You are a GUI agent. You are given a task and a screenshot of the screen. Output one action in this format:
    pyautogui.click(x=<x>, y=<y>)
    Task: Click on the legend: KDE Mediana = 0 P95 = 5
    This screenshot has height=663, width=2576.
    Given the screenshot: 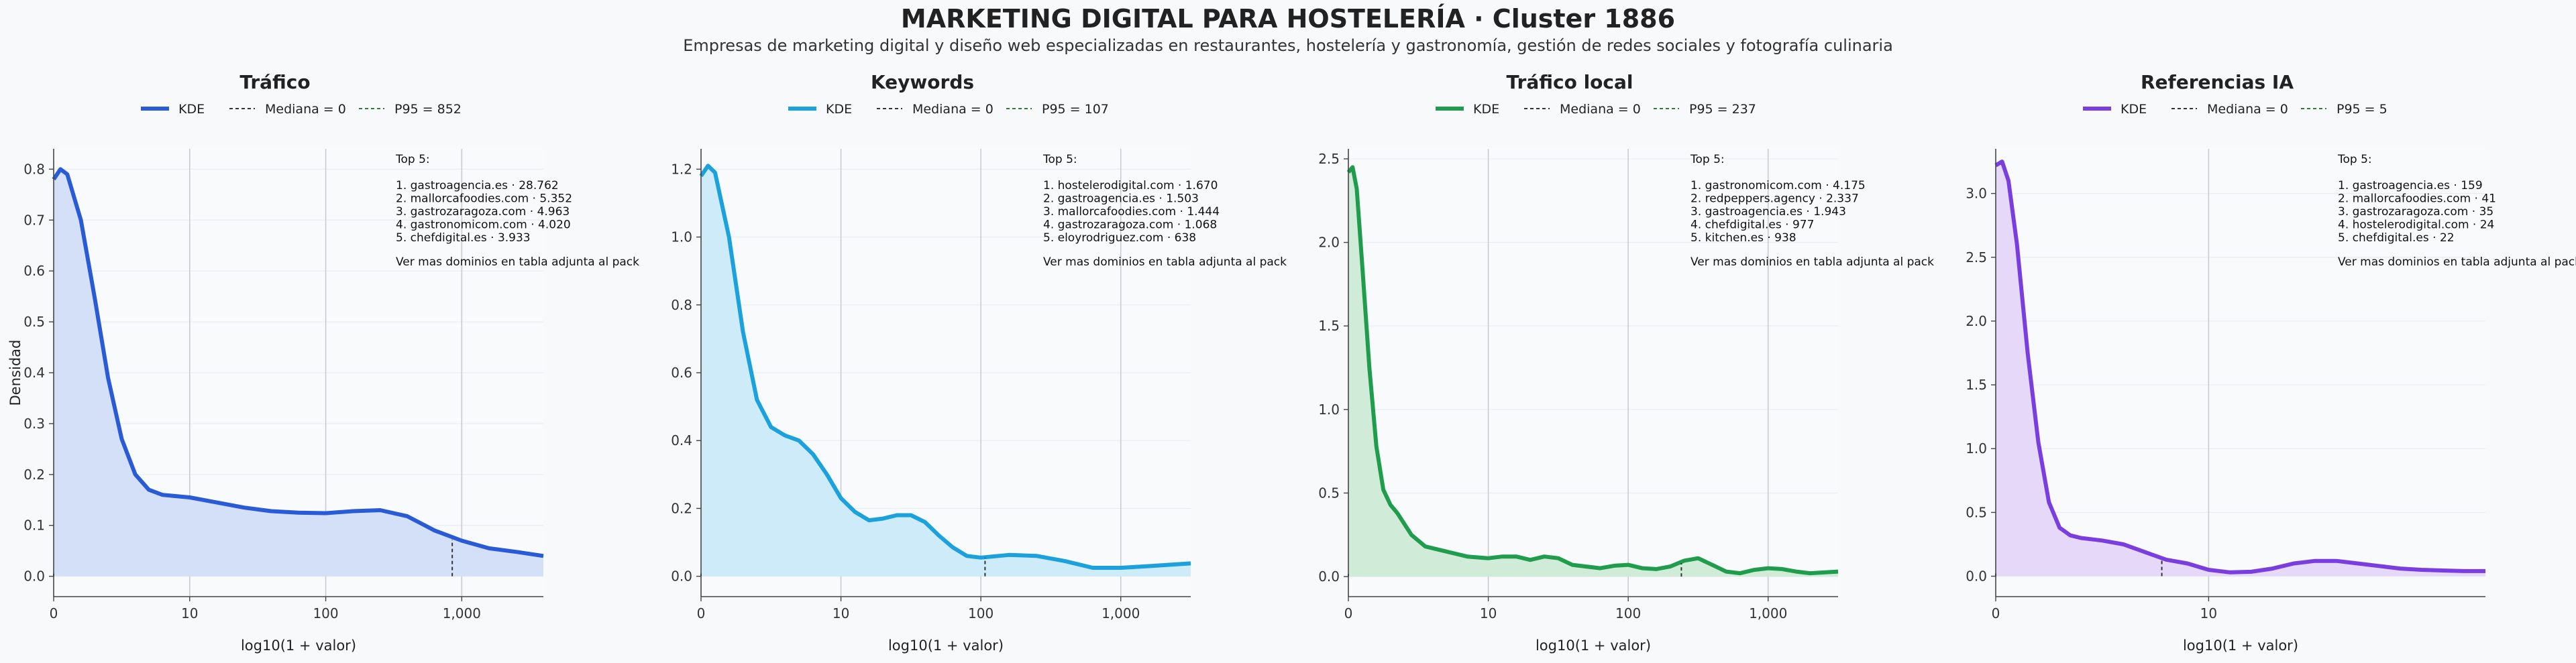 What is the action you would take?
    pyautogui.click(x=2235, y=109)
    